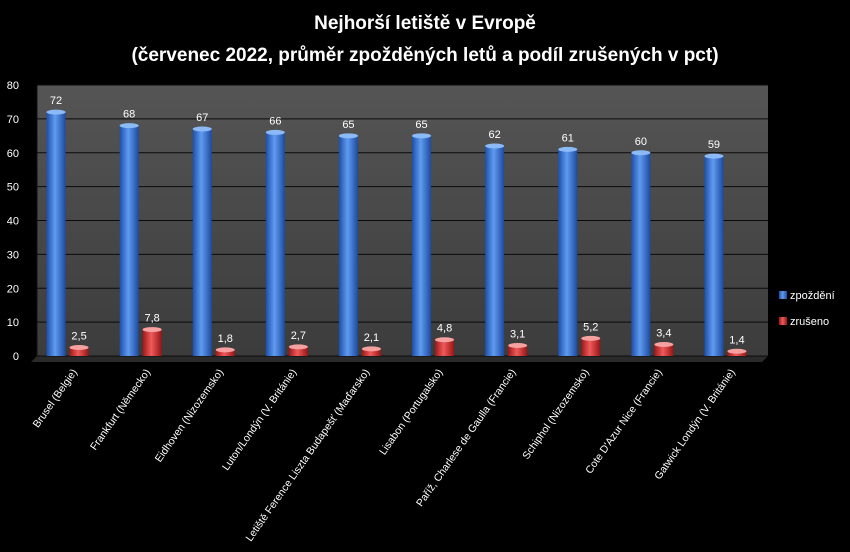 This screenshot has width=850, height=552. I want to click on x-tick-label: Gatwick Londýn (V. Británie), so click(695, 424).